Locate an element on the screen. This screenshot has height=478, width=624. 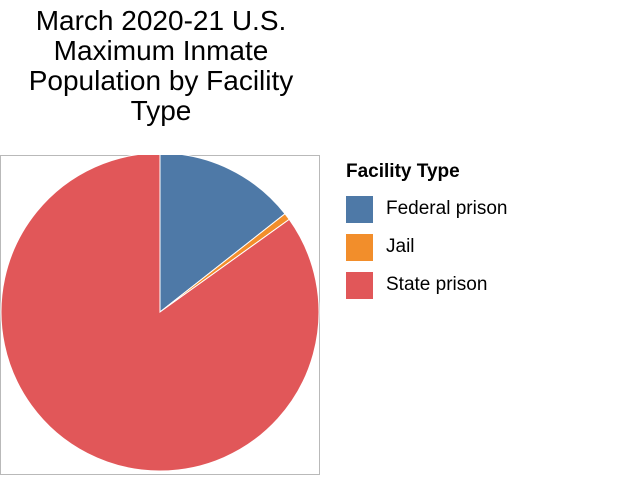
chart-title-line: Maximum Inmate is located at coordinates (161, 50).